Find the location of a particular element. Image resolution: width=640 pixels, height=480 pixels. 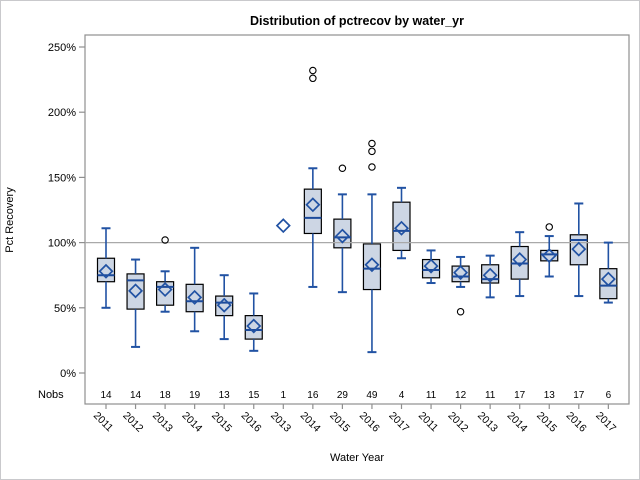

chart-title: Distribution of pctrecov by water_yr is located at coordinates (357, 21).